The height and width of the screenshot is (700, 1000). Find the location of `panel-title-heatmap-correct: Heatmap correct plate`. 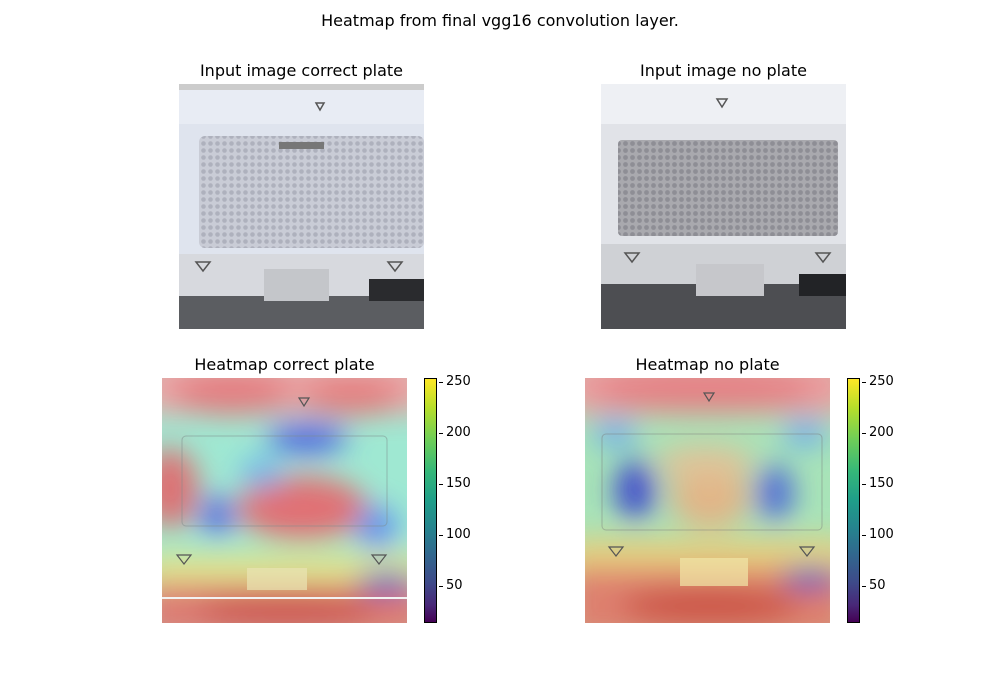

panel-title-heatmap-correct: Heatmap correct plate is located at coordinates (284, 364).